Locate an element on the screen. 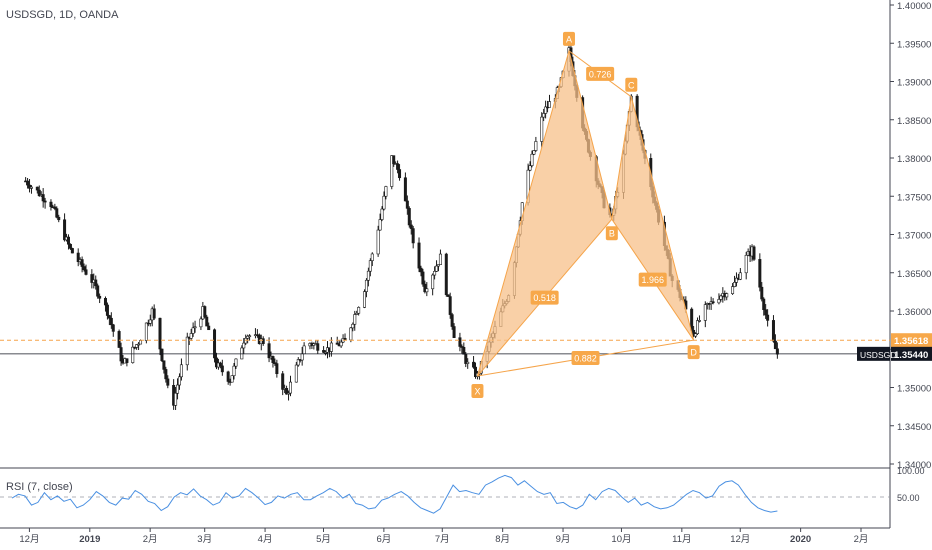  y-tick-label: 1.35000 is located at coordinates (914, 389).